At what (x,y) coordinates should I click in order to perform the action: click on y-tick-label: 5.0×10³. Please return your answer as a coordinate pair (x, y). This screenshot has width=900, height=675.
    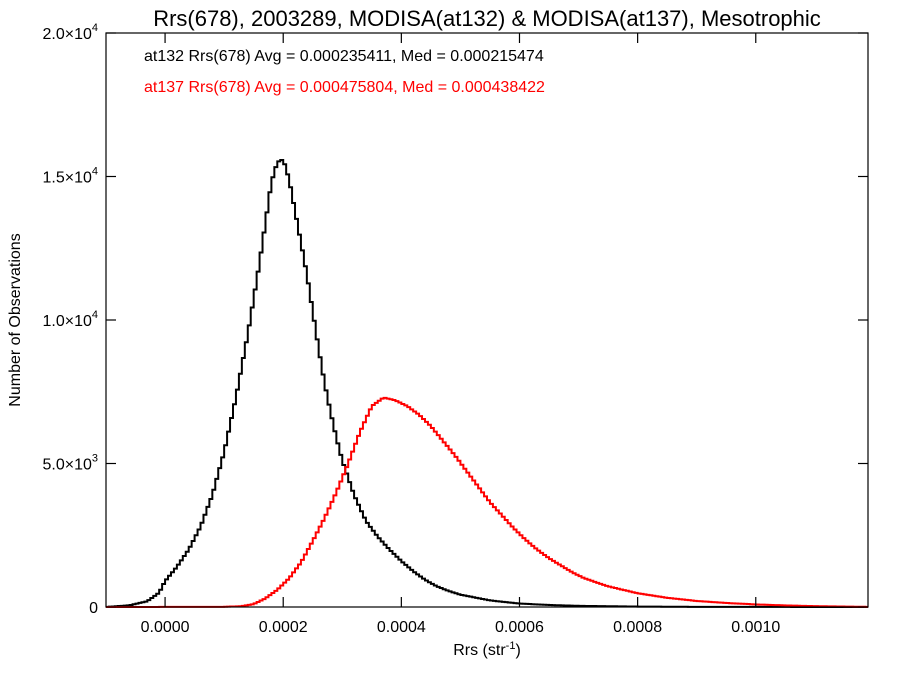
    Looking at the image, I should click on (70, 463).